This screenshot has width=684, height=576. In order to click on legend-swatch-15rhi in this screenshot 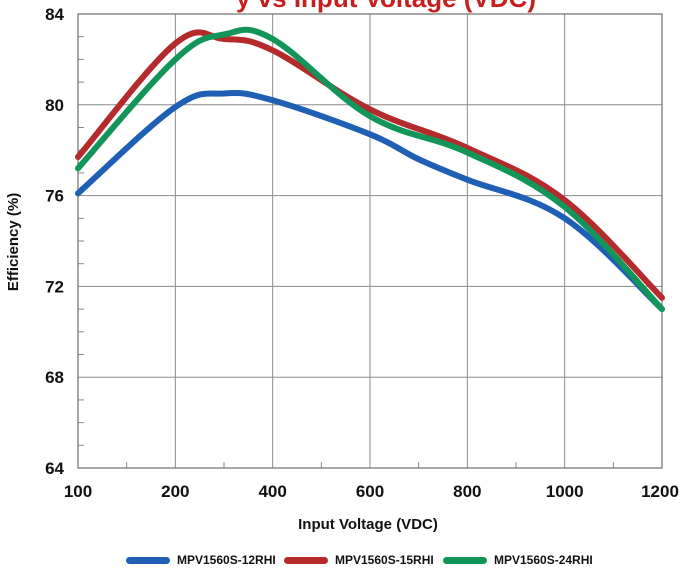, I will do `click(306, 560)`.